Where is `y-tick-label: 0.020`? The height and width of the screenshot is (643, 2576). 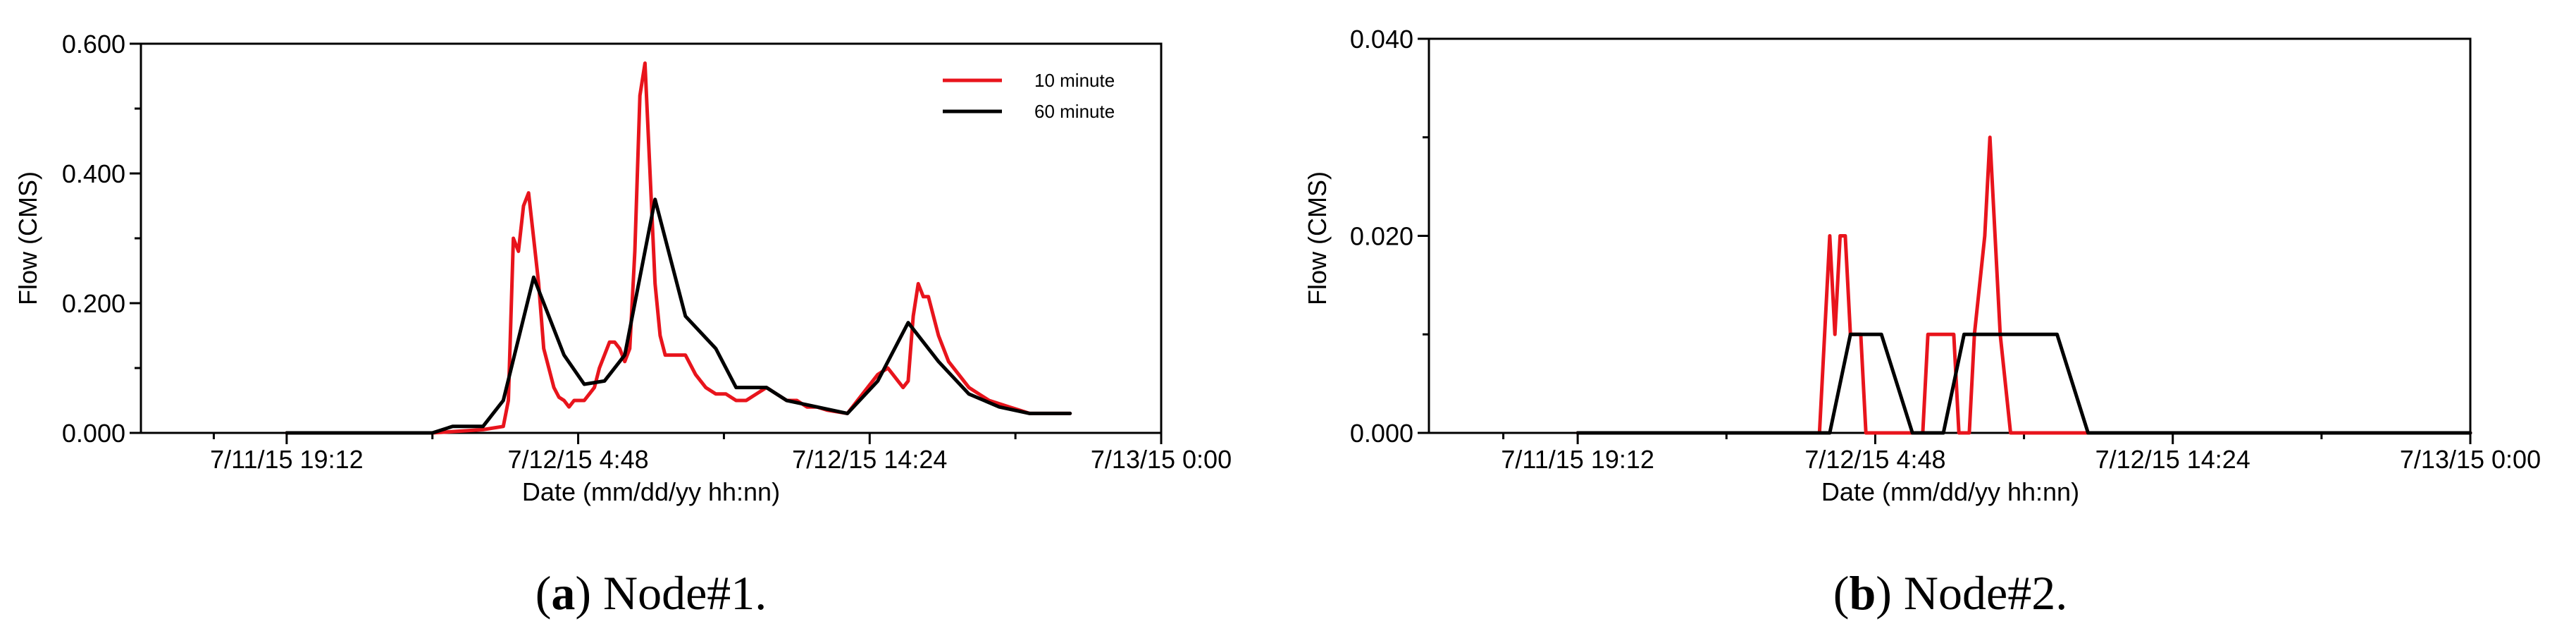
y-tick-label: 0.020 is located at coordinates (1381, 237).